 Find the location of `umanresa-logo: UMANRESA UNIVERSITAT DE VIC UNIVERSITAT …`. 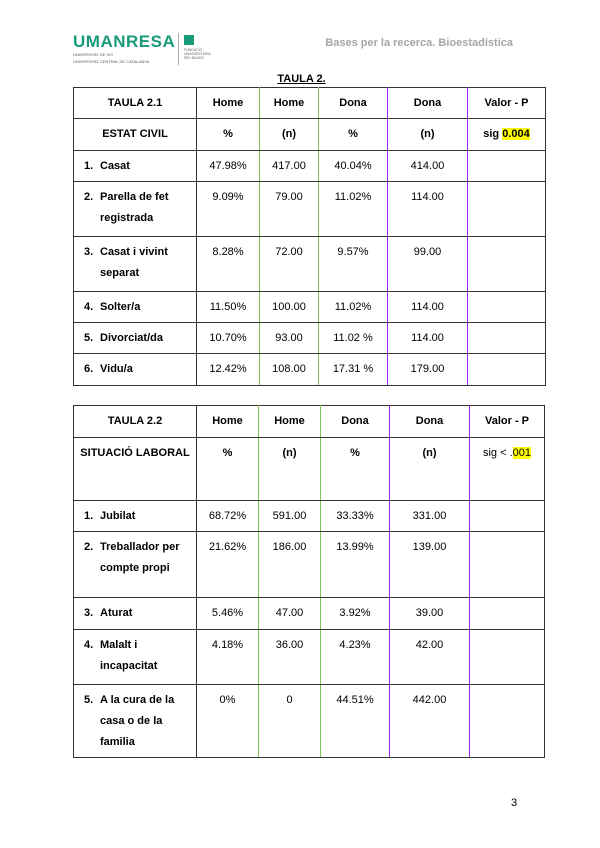

umanresa-logo: UMANRESA UNIVERSITAT DE VIC UNIVERSITAT … is located at coordinates (142, 48).